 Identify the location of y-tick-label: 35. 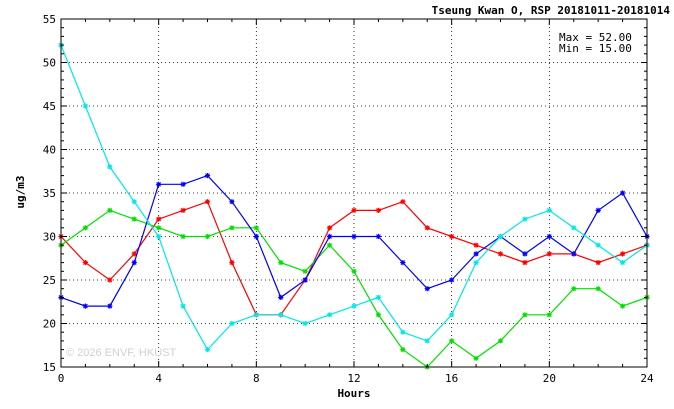
(49, 193).